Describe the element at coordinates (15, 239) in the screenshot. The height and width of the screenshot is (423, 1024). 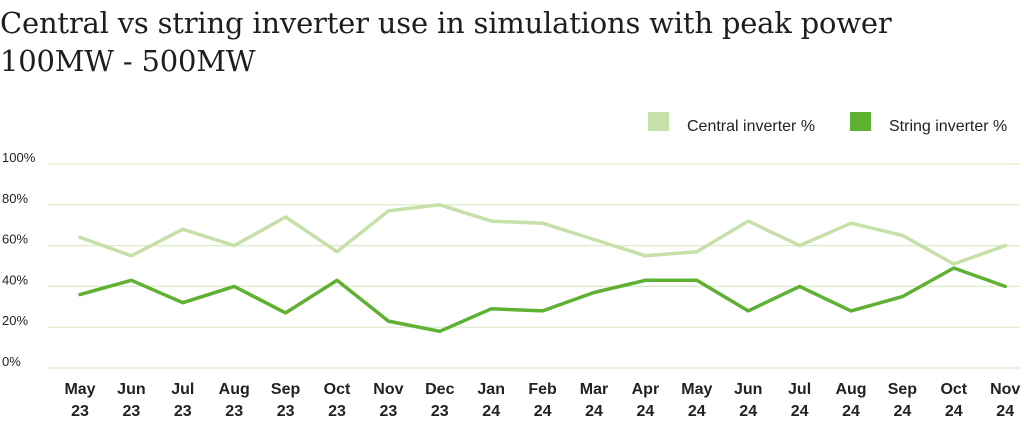
I see `y-tick-label: 60%` at that location.